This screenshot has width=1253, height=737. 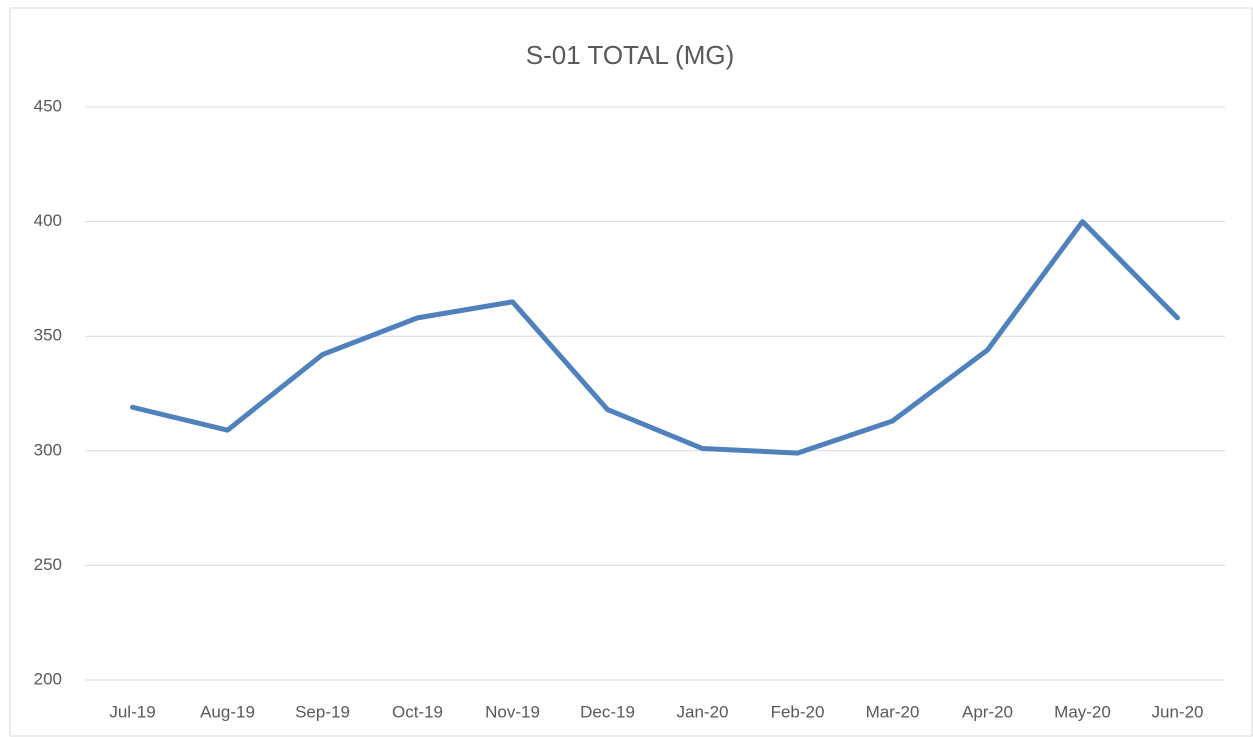 What do you see at coordinates (48, 335) in the screenshot?
I see `y-tick-label: 350` at bounding box center [48, 335].